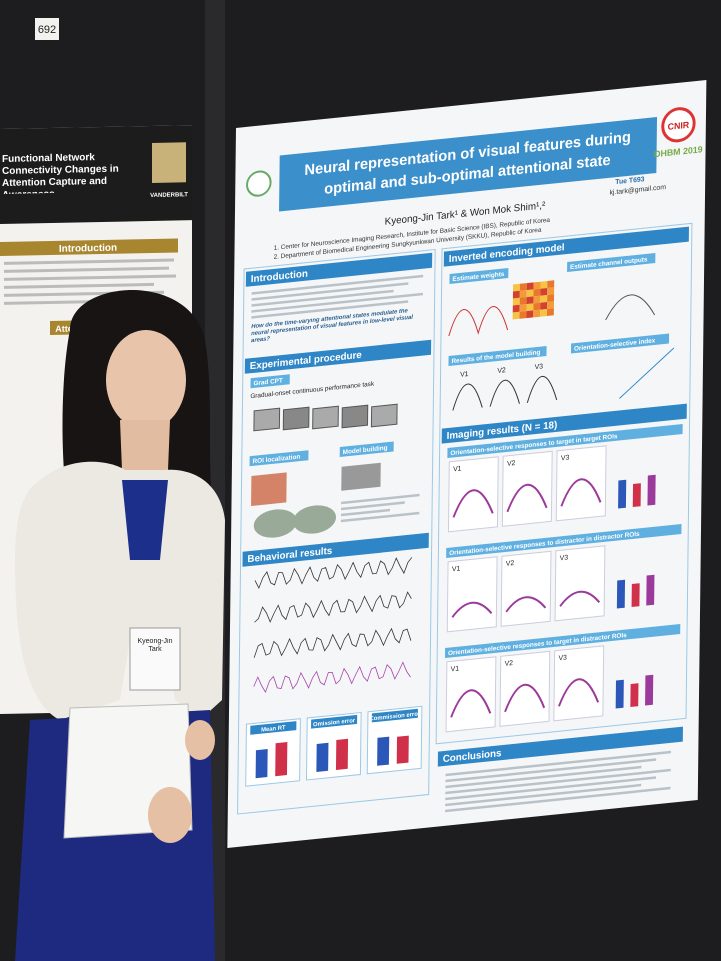 Image resolution: width=721 pixels, height=961 pixels. What do you see at coordinates (145, 520) in the screenshot?
I see `dress-top` at bounding box center [145, 520].